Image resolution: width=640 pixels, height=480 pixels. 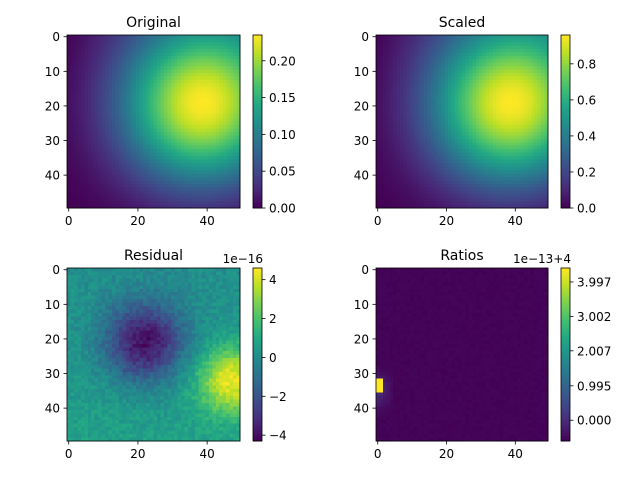 What do you see at coordinates (257, 61) in the screenshot?
I see `colorbar-segment` at bounding box center [257, 61].